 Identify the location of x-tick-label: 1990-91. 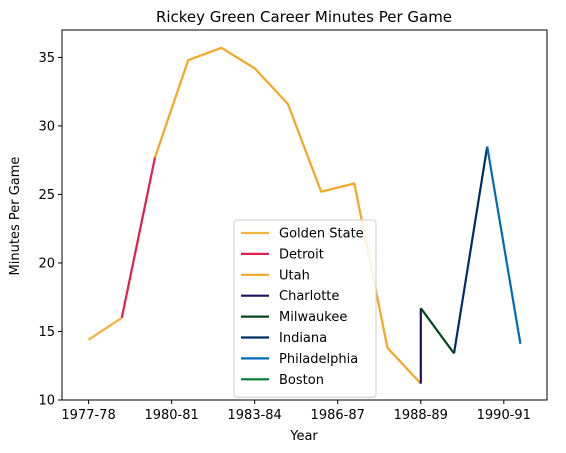
(504, 415).